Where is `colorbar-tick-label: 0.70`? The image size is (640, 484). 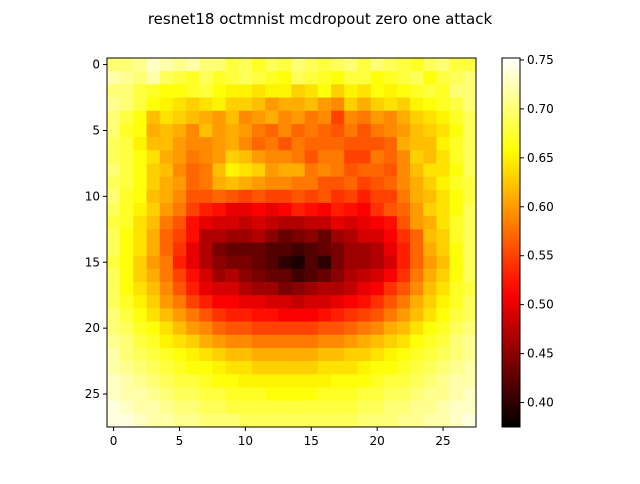
colorbar-tick-label: 0.70 is located at coordinates (540, 109).